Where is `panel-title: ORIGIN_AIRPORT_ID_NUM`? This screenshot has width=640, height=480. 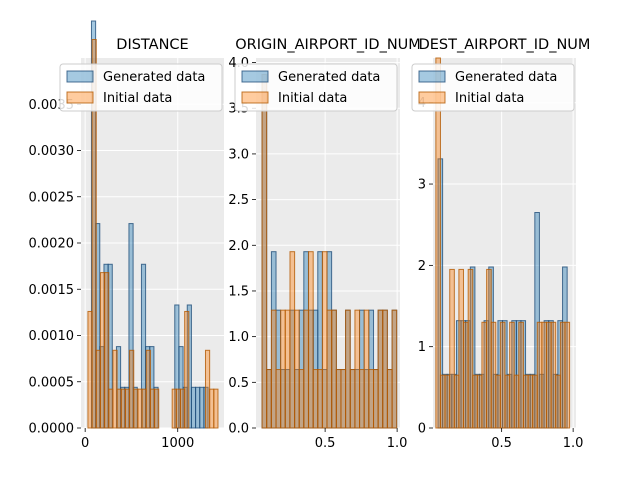
panel-title: ORIGIN_AIRPORT_ID_NUM is located at coordinates (328, 45).